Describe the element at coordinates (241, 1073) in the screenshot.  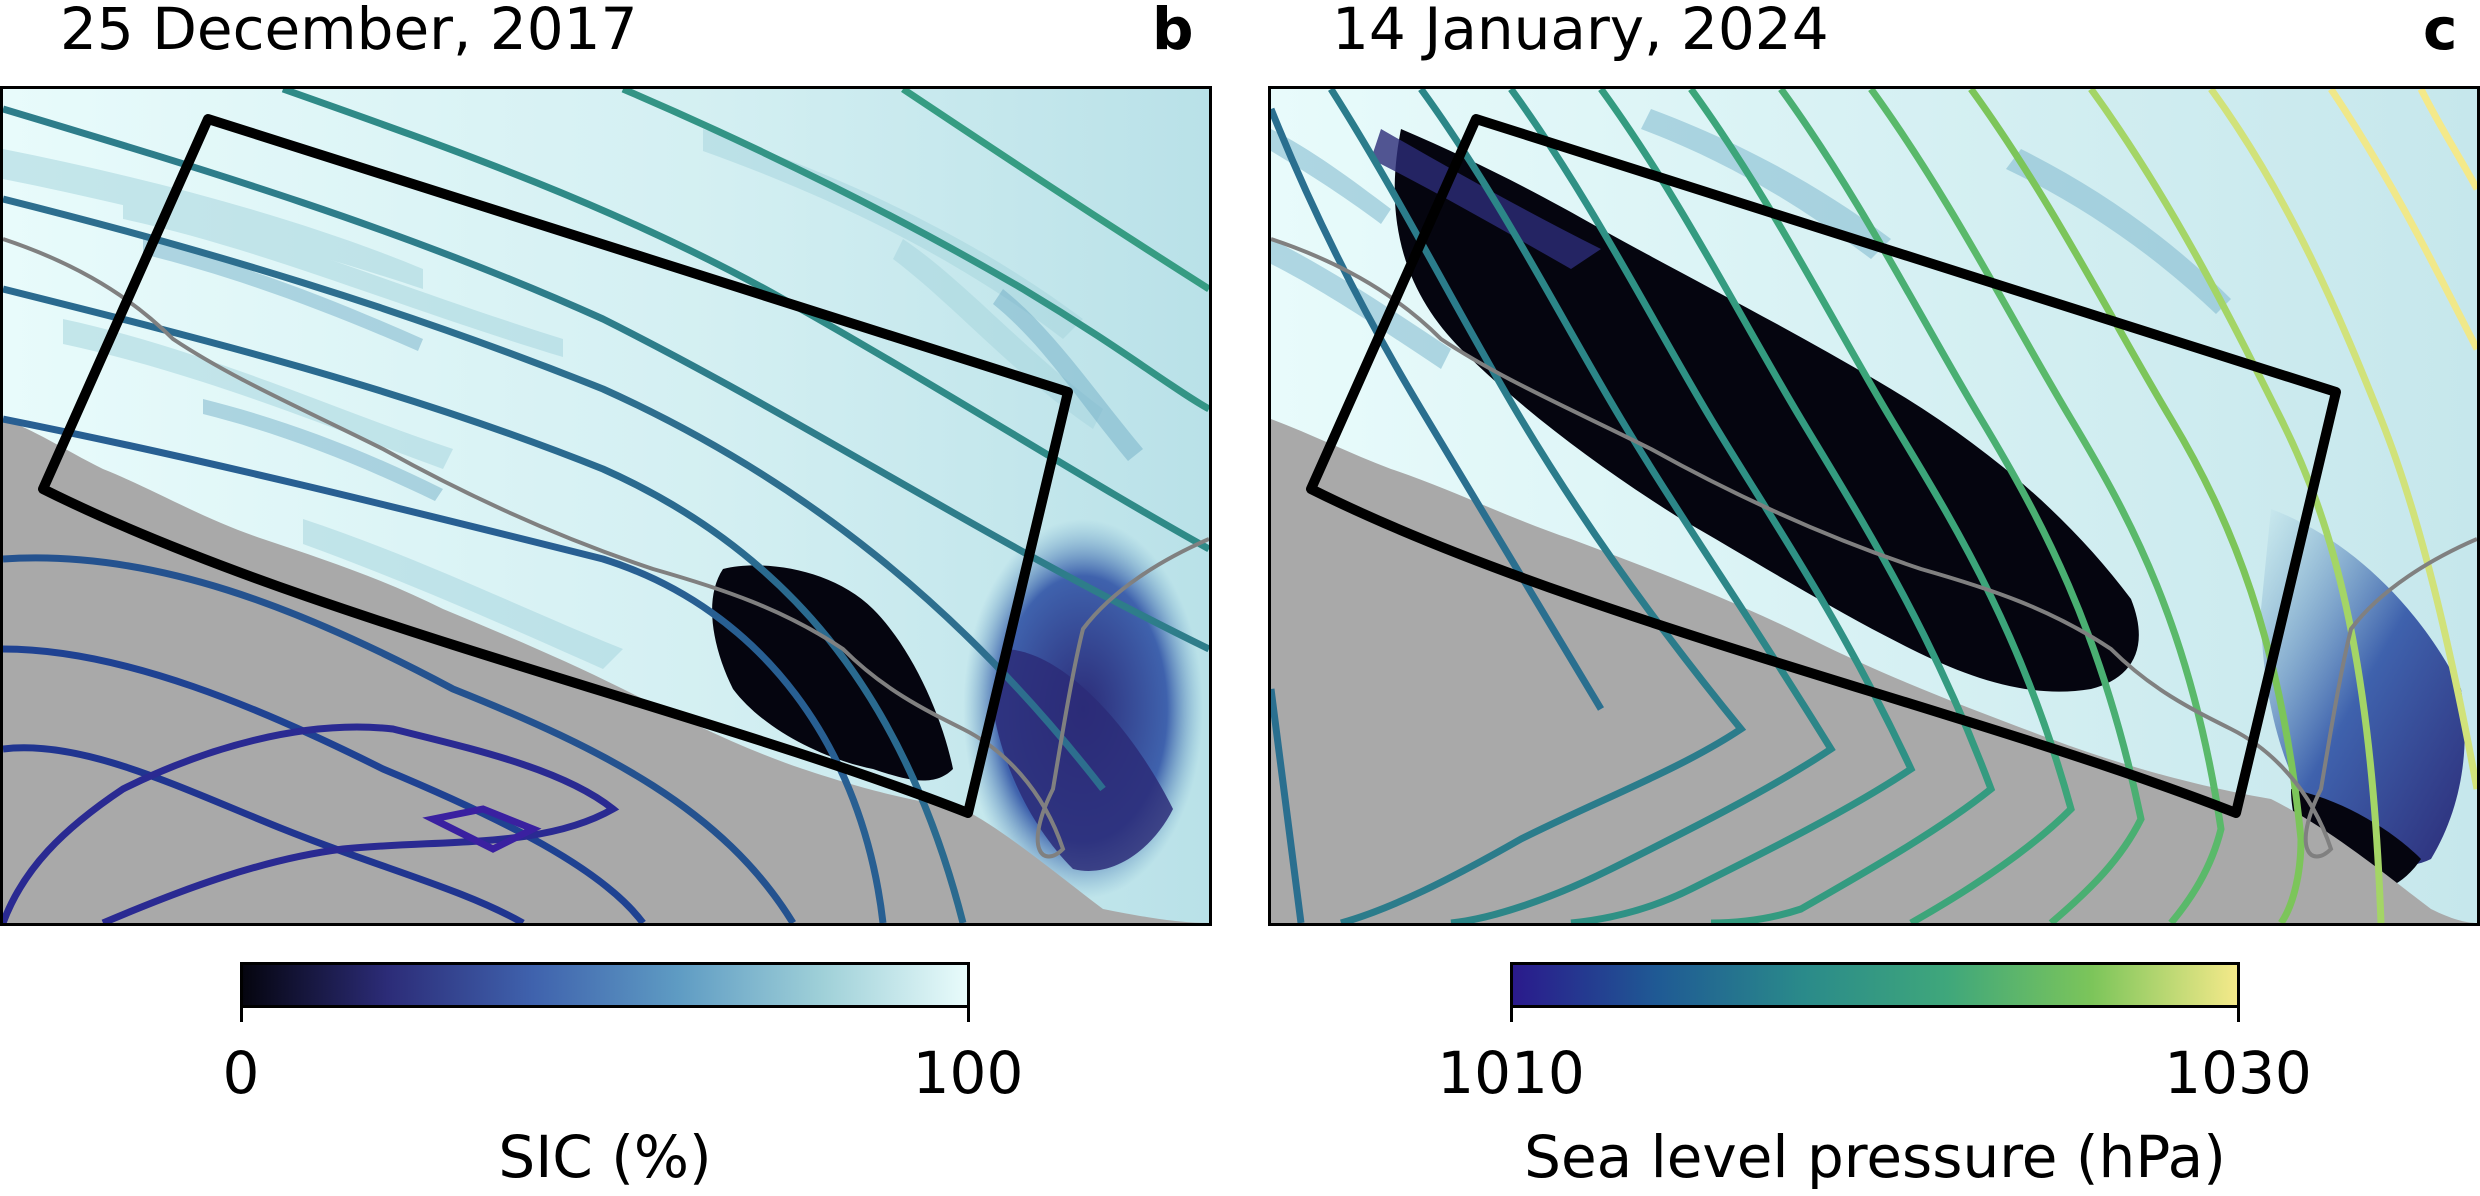
I see `sic-colorbar-min-label: 0` at that location.